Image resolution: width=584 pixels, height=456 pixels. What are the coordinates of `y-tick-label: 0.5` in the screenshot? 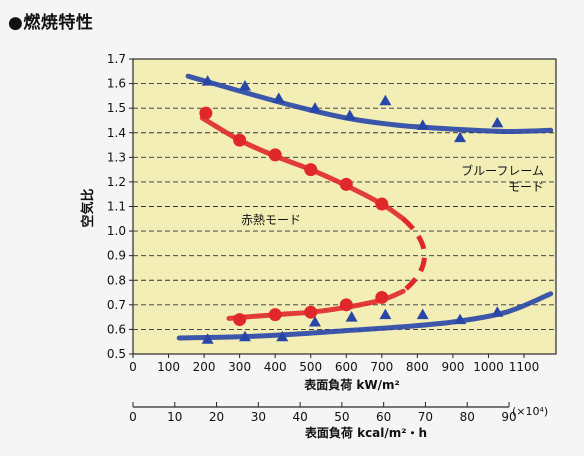 It's located at (116, 354).